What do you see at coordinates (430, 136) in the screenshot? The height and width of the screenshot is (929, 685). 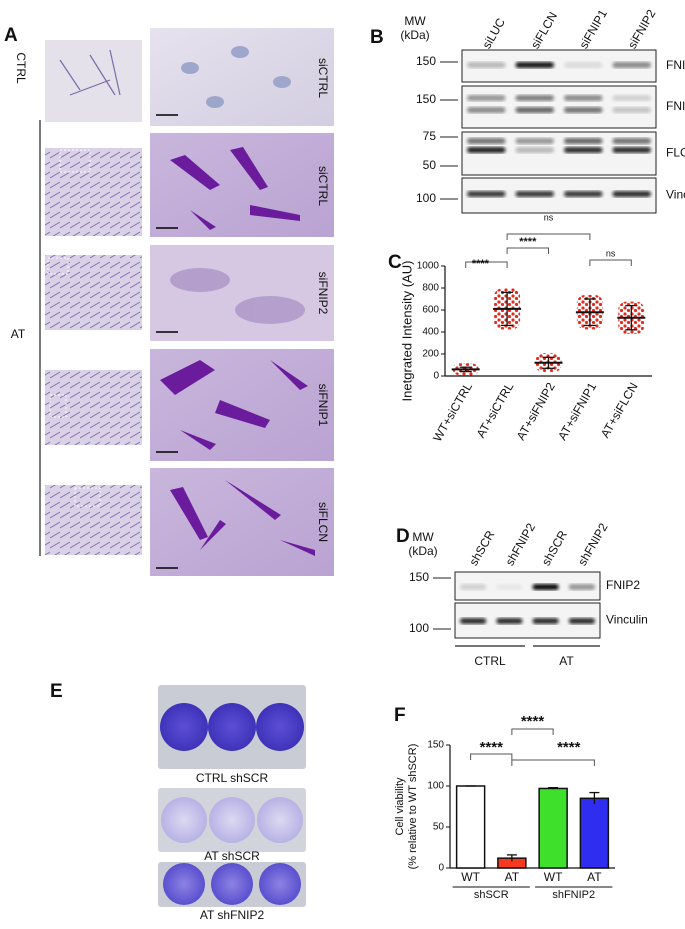 I see `mw-marker: 75` at bounding box center [430, 136].